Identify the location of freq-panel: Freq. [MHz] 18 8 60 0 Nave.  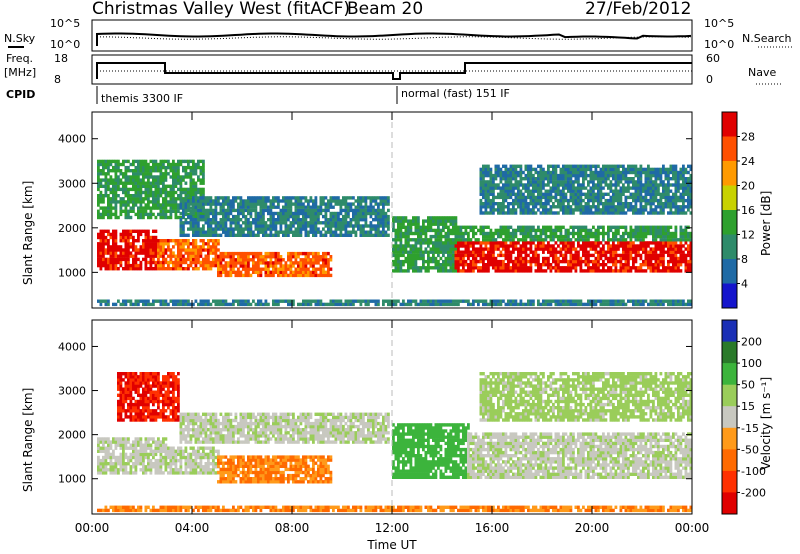
(393, 69).